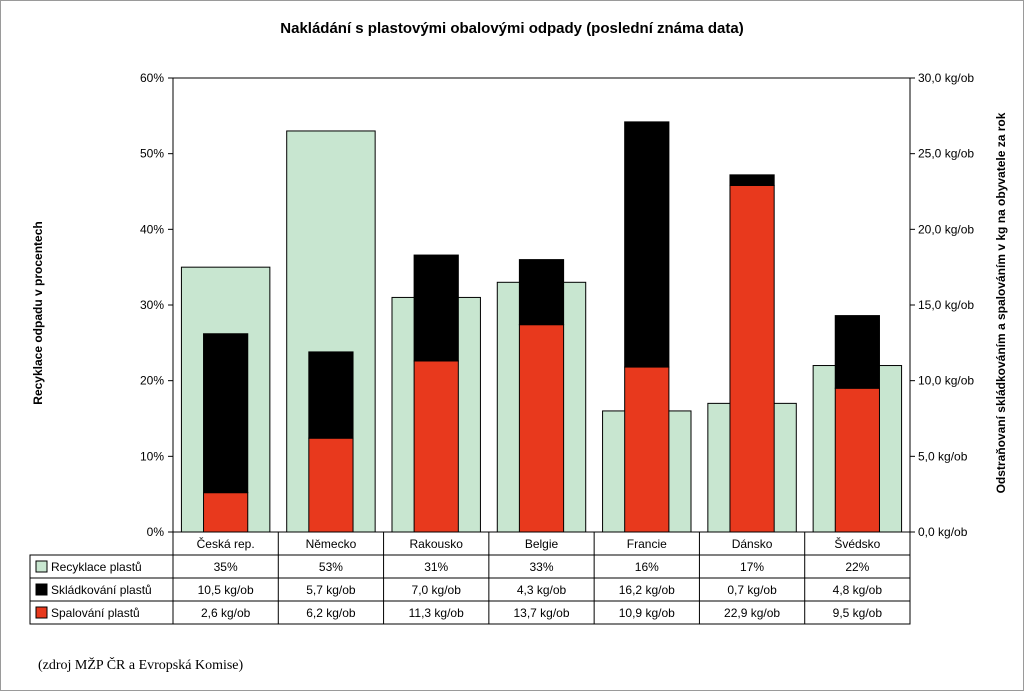 The height and width of the screenshot is (691, 1024). Describe the element at coordinates (141, 664) in the screenshot. I see `source-note: (zdroj MŽP ČR a Evropská Komise)` at that location.